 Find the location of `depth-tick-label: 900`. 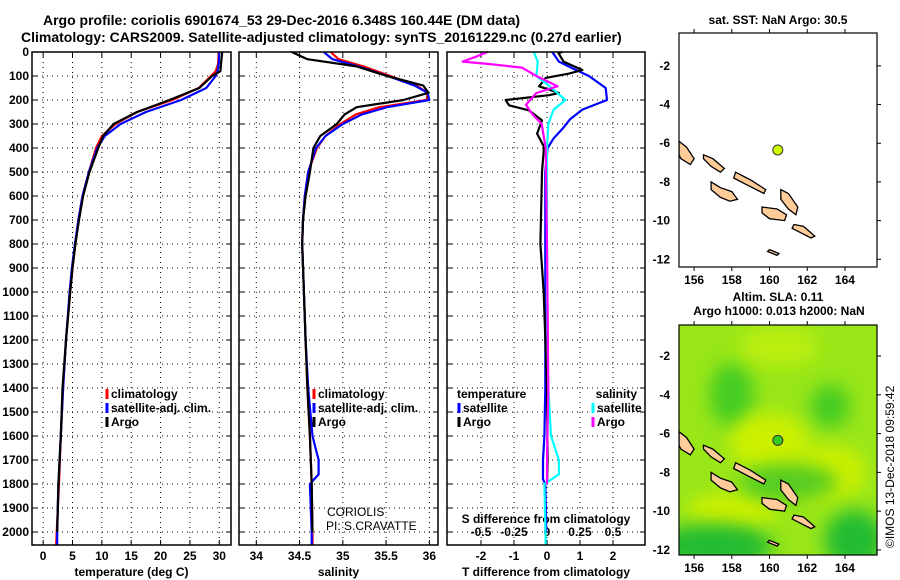

depth-tick-label: 900 is located at coordinates (19, 268).